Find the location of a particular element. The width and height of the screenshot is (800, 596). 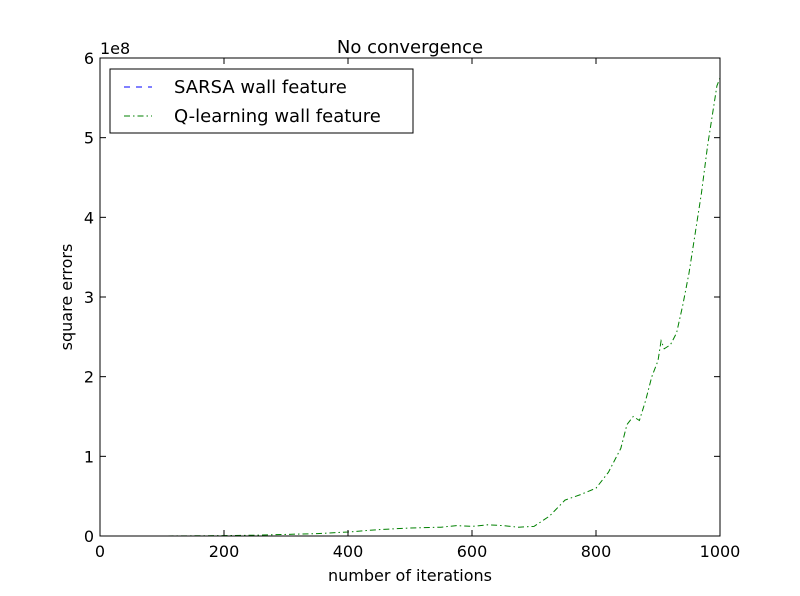

y-tick-label-3: 3 is located at coordinates (89, 297).